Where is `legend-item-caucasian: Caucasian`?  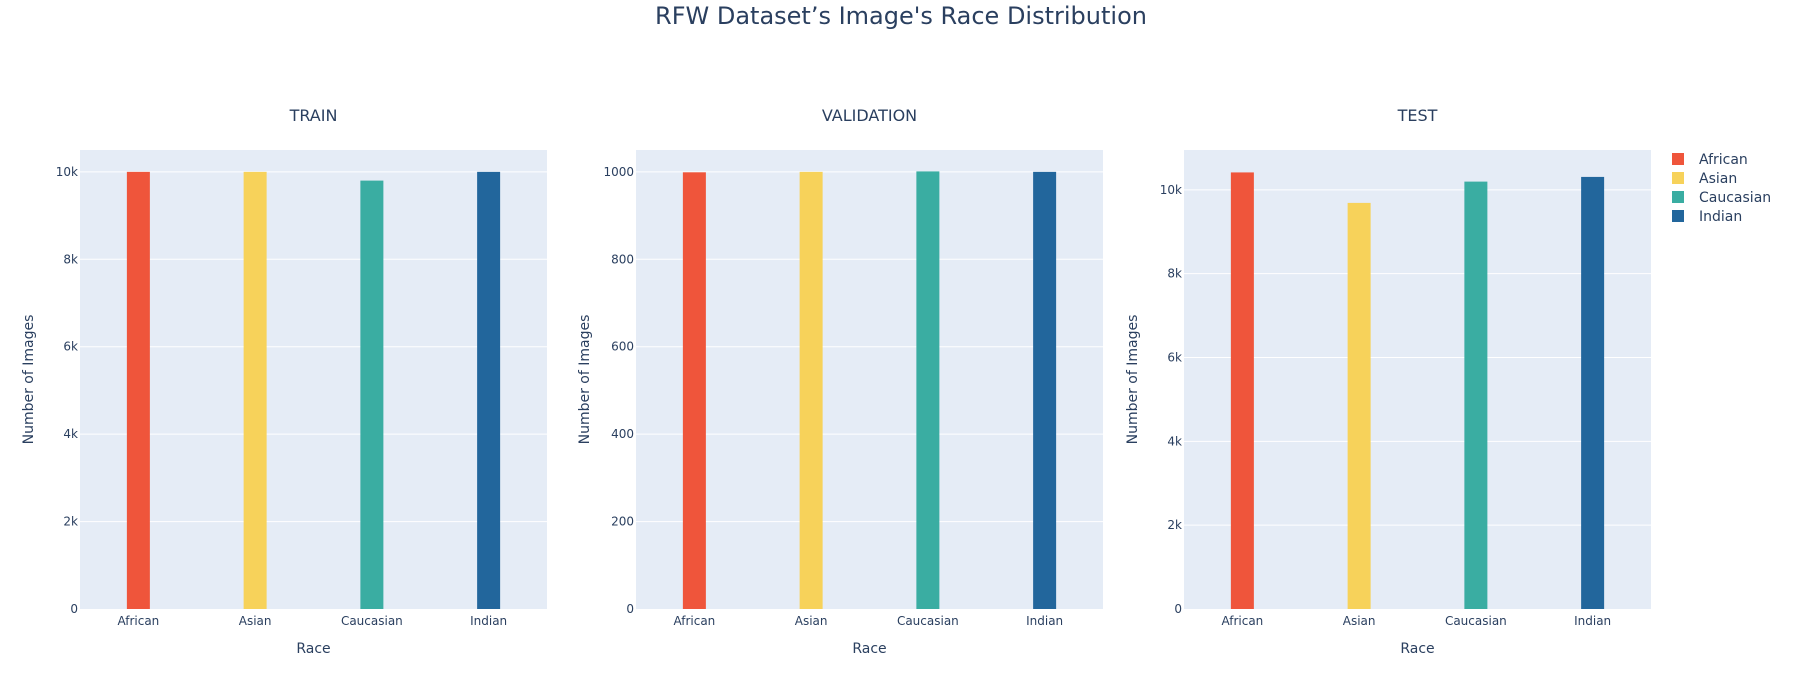 legend-item-caucasian: Caucasian is located at coordinates (1721, 198).